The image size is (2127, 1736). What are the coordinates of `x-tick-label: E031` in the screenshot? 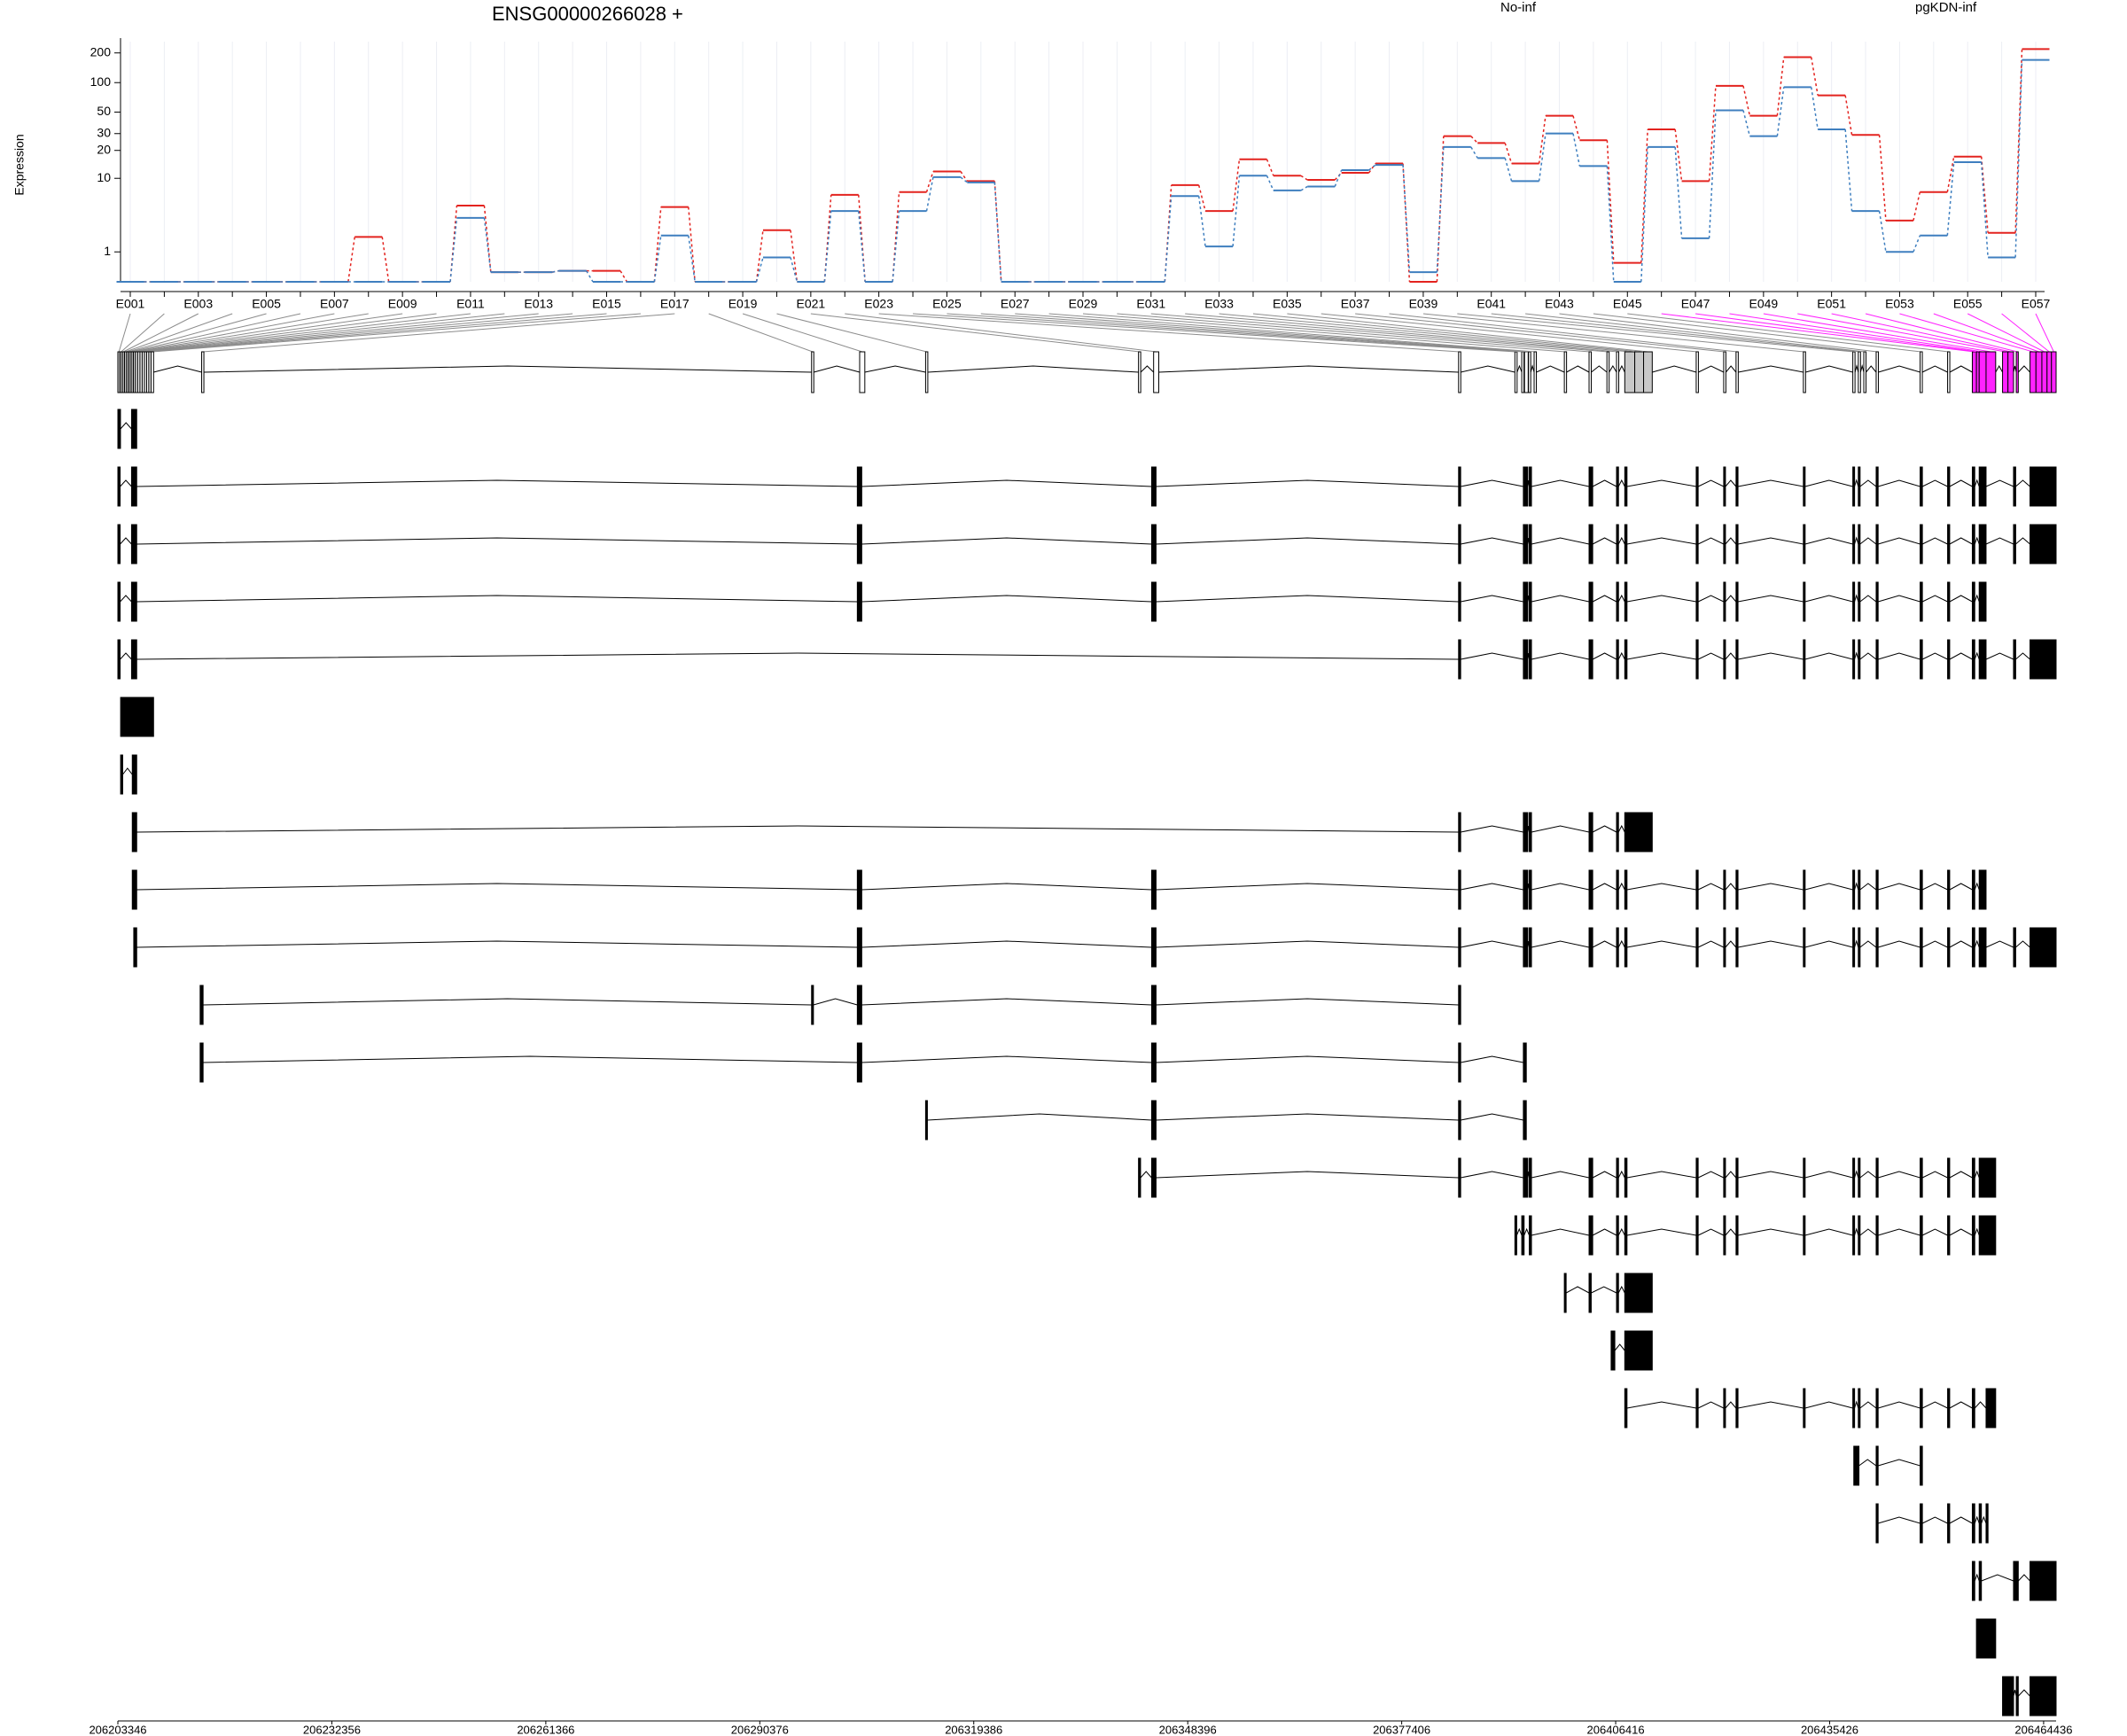 It's located at (1150, 304).